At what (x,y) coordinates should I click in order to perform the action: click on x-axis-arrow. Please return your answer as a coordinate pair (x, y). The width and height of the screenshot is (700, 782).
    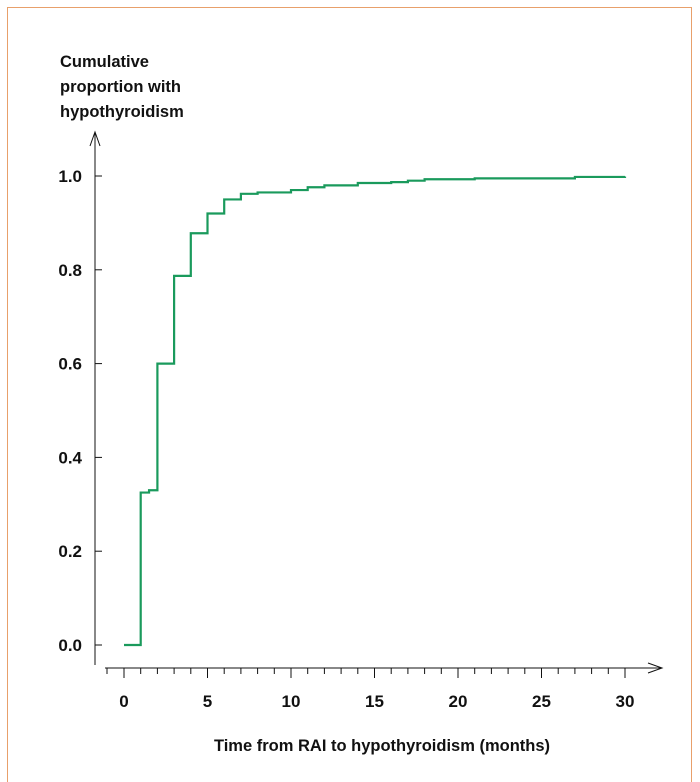
    Looking at the image, I should click on (655, 668).